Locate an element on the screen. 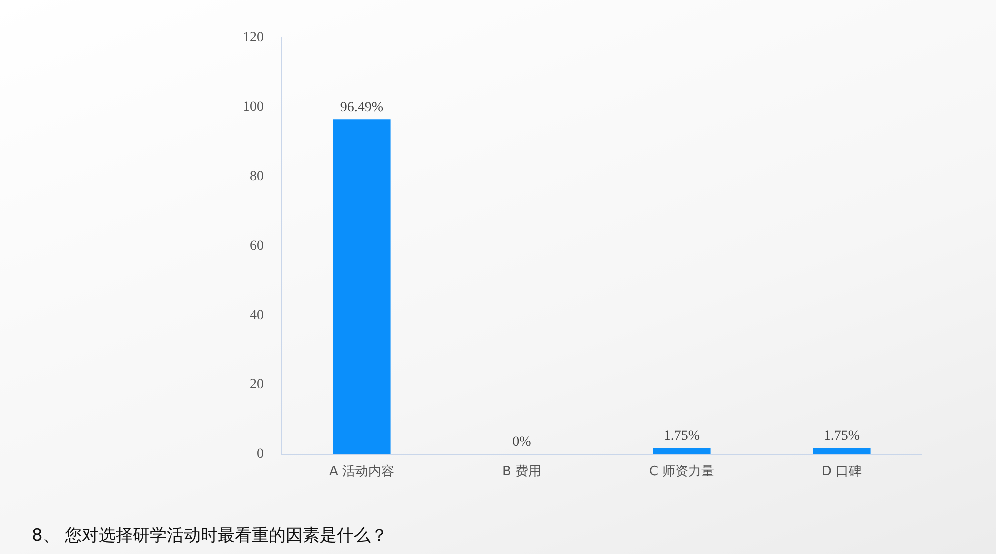 The height and width of the screenshot is (554, 996). x-tick-label: B 费用 is located at coordinates (522, 472).